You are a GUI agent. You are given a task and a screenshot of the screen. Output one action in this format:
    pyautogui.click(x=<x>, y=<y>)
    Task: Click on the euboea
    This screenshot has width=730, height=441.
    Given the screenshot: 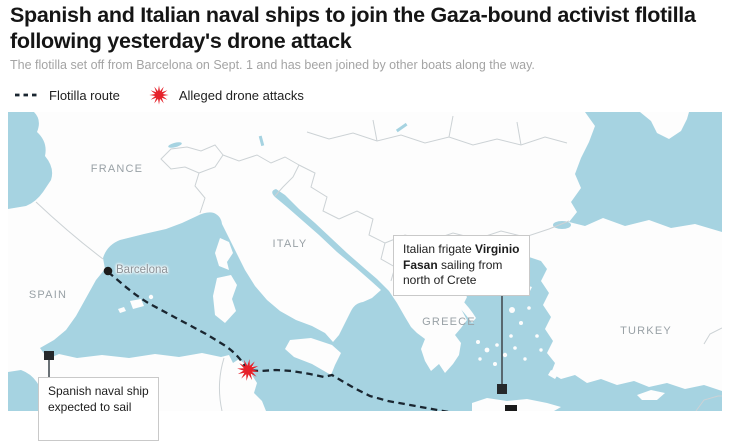 What is the action you would take?
    pyautogui.click(x=466, y=310)
    